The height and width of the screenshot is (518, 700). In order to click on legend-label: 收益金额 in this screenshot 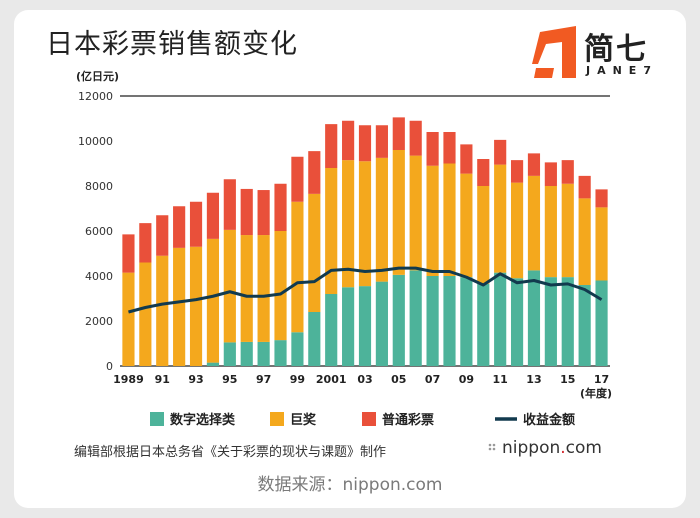, I will do `click(549, 420)`.